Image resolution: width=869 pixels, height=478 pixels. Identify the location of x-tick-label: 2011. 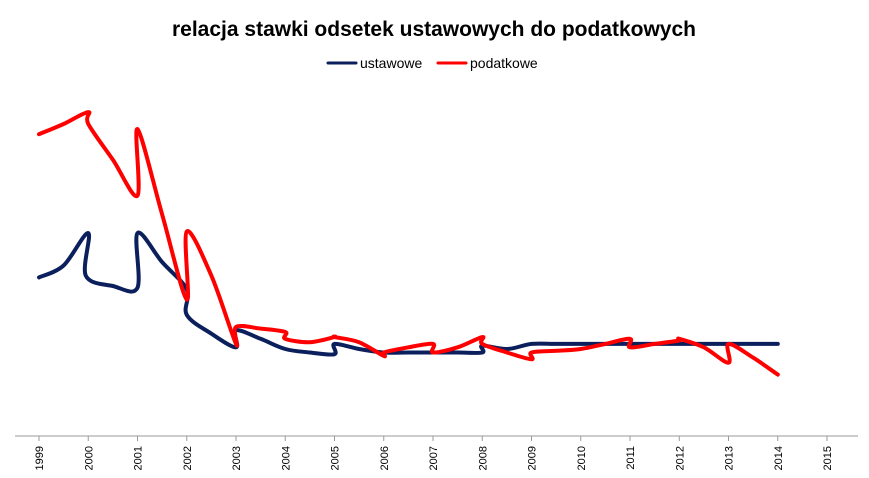
(631, 458).